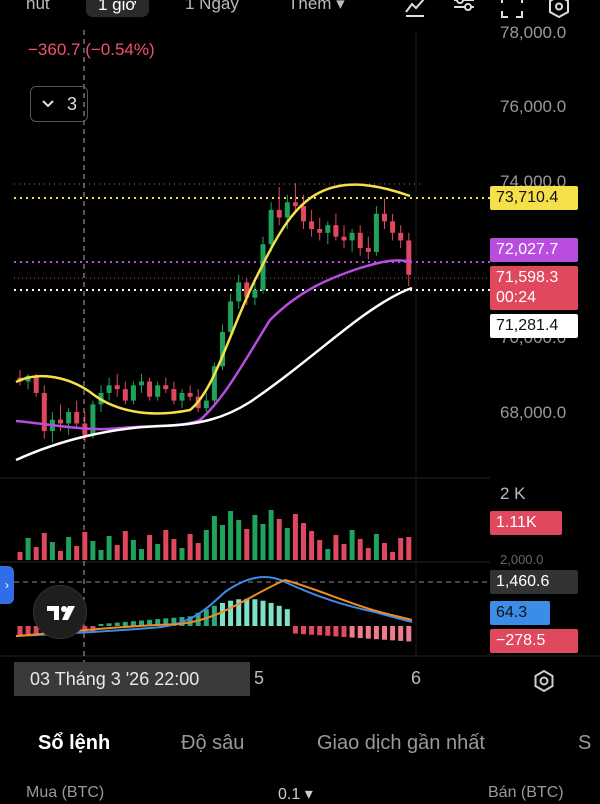 This screenshot has height=804, width=600. Describe the element at coordinates (295, 794) in the screenshot. I see `quantity-precision-select: 0.1 ▾` at that location.